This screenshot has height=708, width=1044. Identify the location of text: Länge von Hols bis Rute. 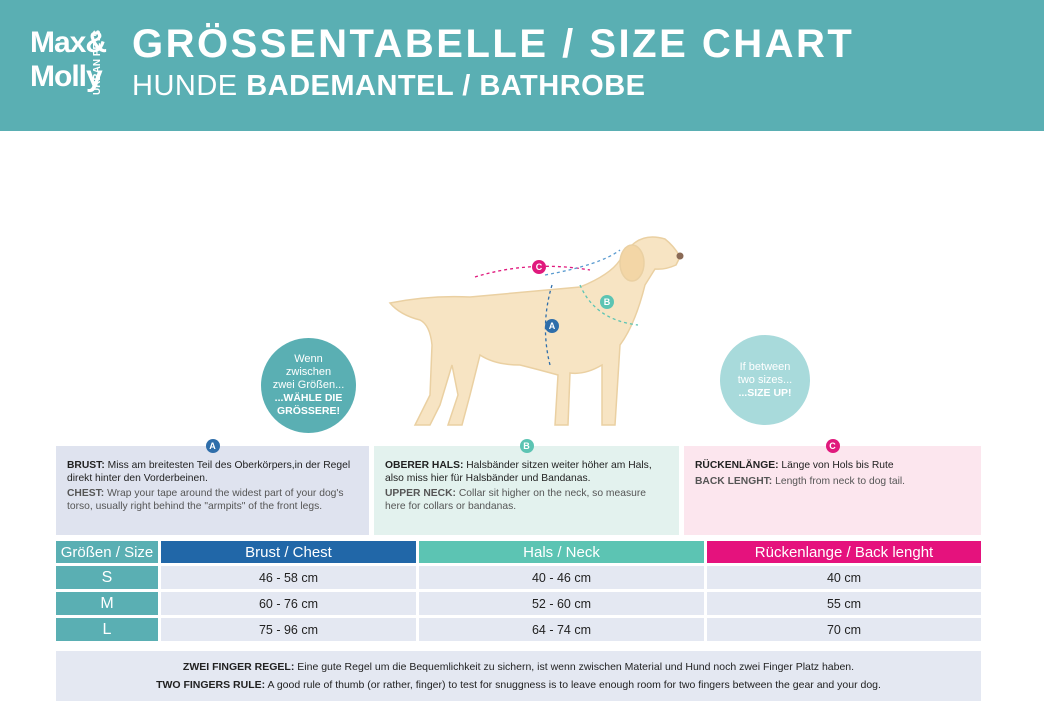
(837, 465).